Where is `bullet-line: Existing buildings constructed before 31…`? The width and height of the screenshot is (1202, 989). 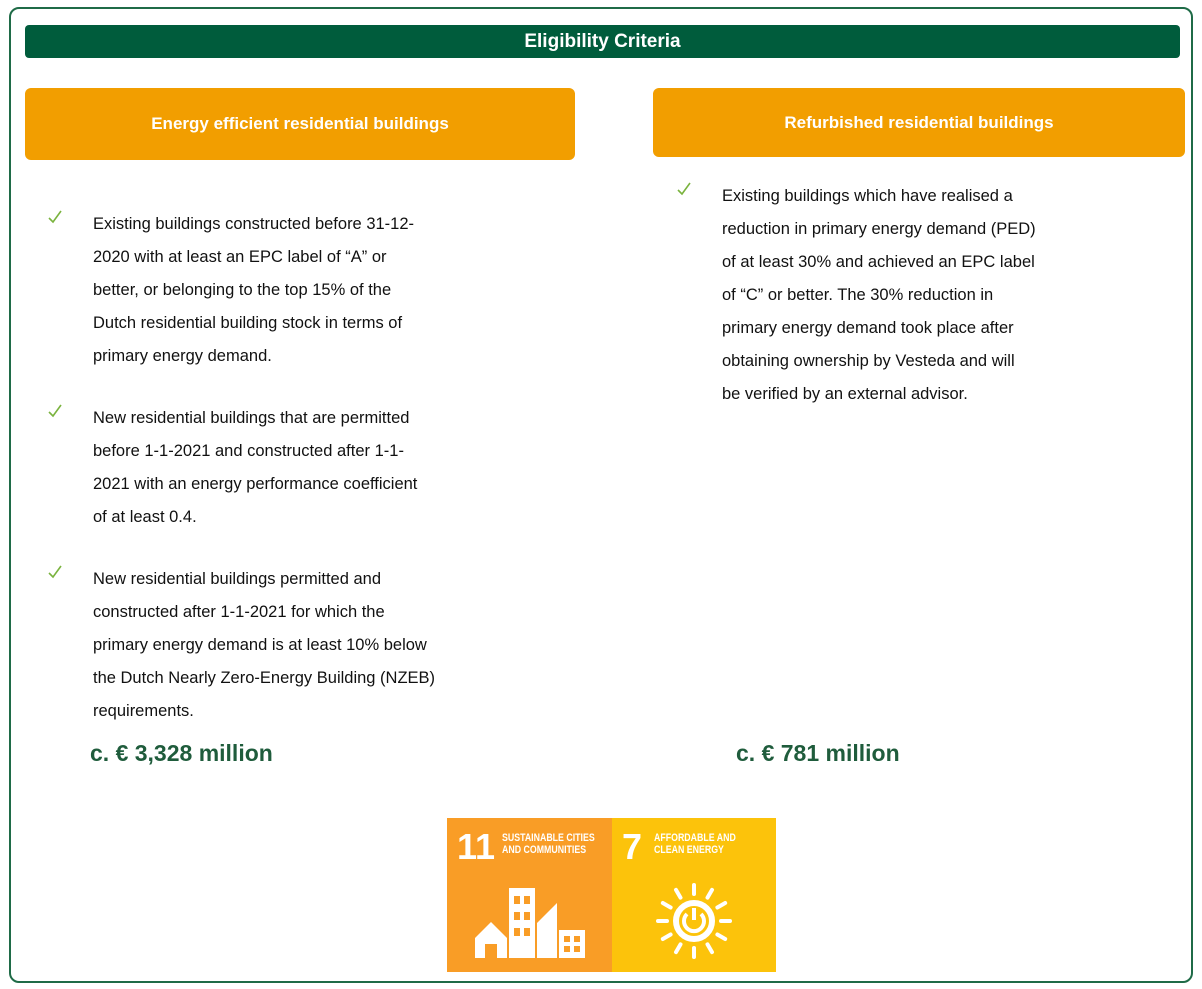 bullet-line: Existing buildings constructed before 31… is located at coordinates (254, 224).